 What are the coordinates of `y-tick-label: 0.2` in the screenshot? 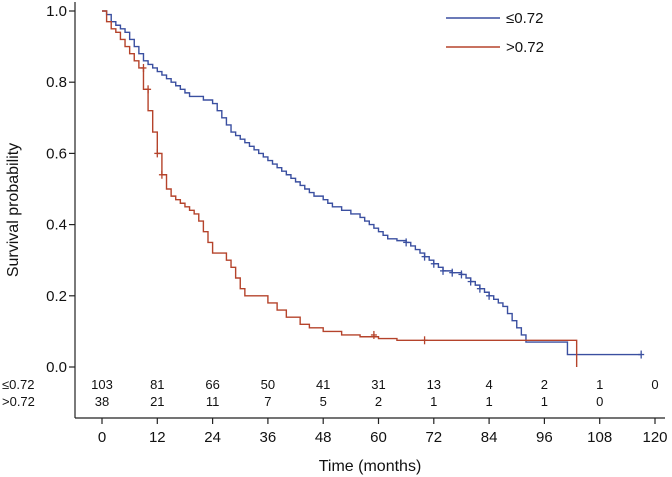 It's located at (56, 296).